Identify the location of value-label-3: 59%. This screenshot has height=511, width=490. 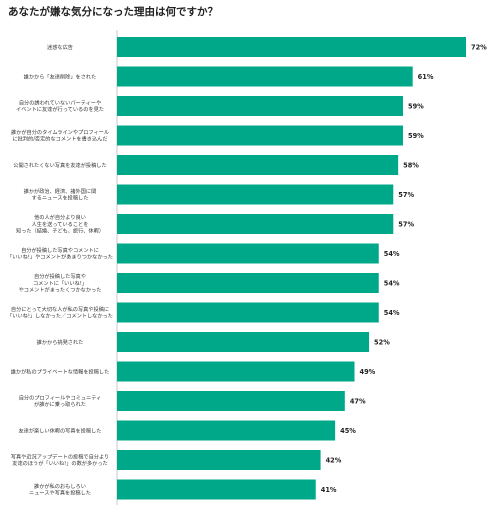
(416, 106).